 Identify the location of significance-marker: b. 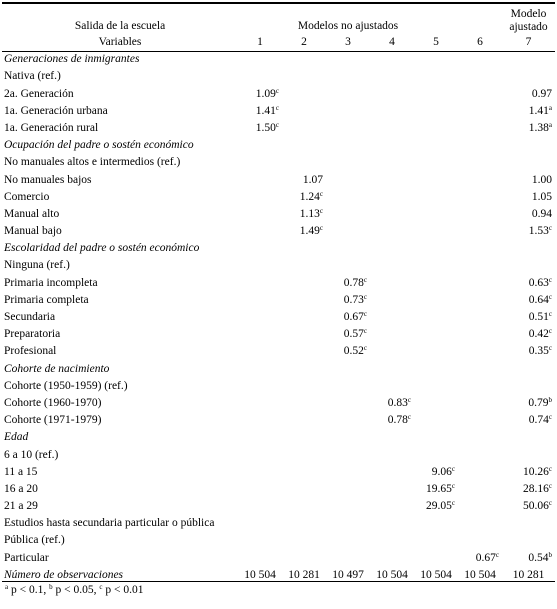
(550, 554).